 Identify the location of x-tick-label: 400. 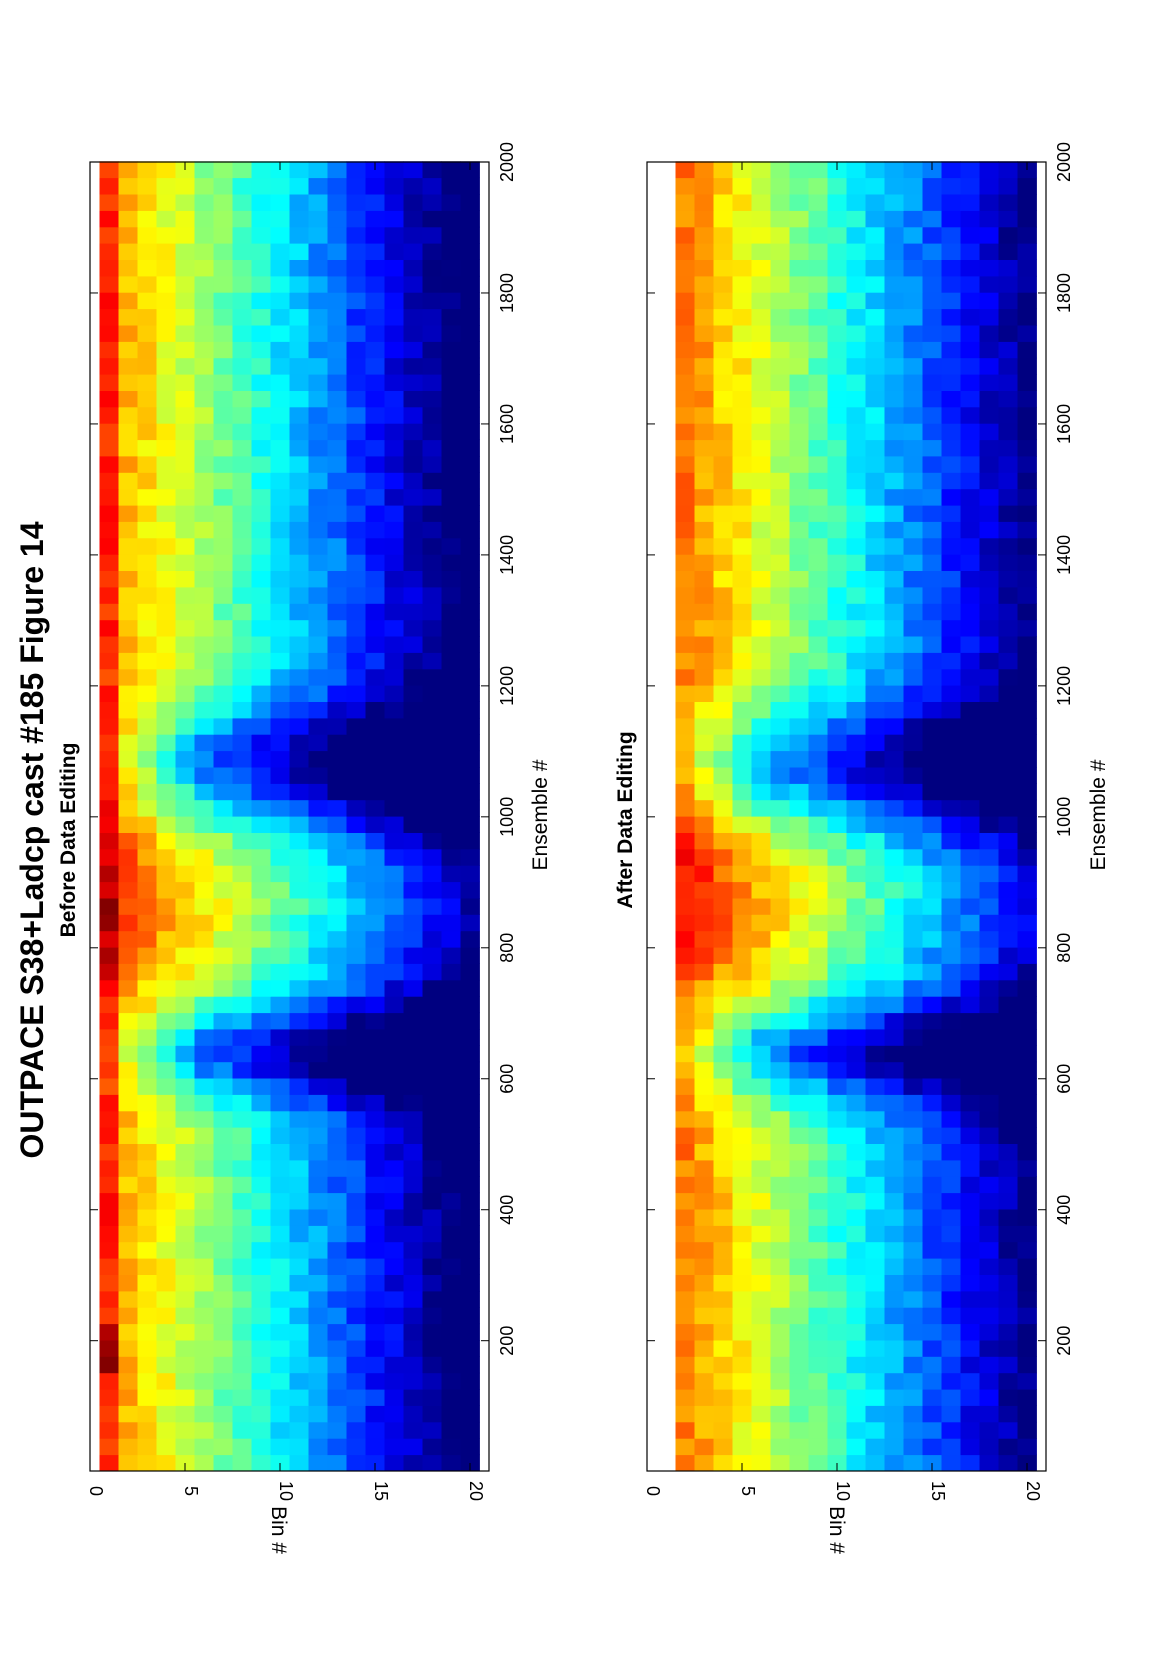
(1064, 1210).